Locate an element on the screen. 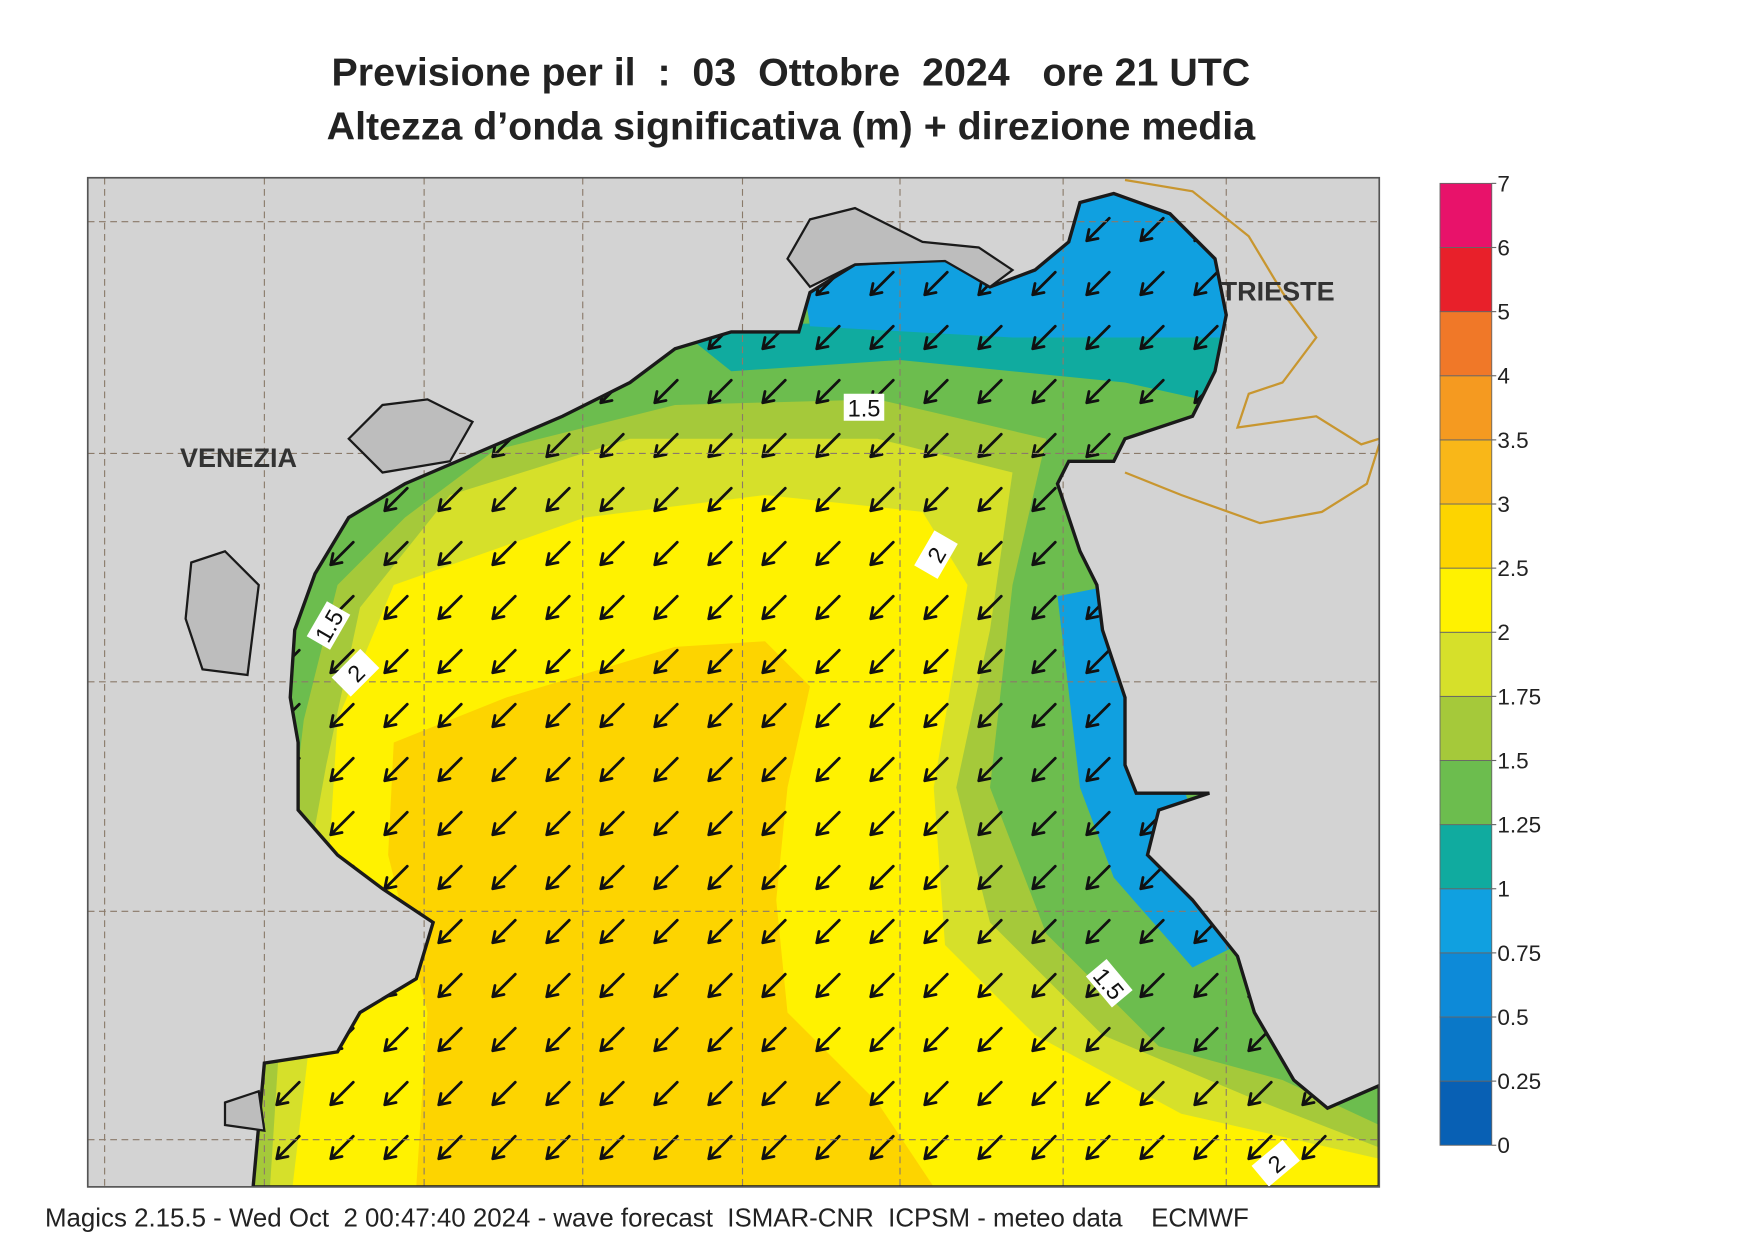 The image size is (1755, 1242). legend-label: 5 is located at coordinates (1503, 312).